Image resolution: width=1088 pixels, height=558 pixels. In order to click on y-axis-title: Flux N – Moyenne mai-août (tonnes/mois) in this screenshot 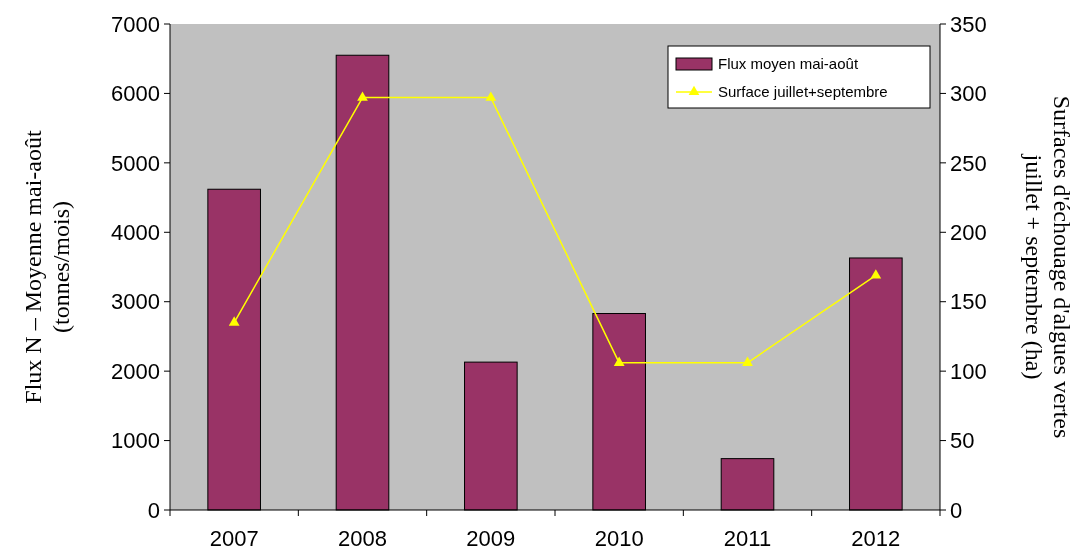, I will do `click(47, 267)`.